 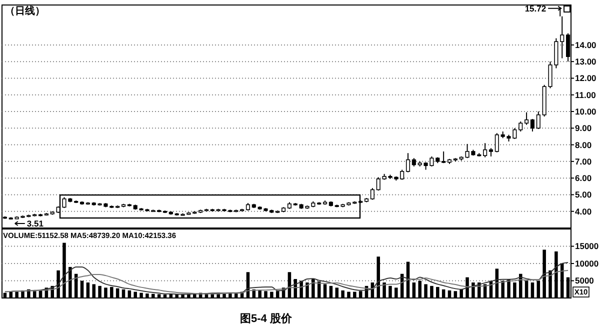 What do you see at coordinates (587, 263) in the screenshot?
I see `y-tick-label: 10000` at bounding box center [587, 263].